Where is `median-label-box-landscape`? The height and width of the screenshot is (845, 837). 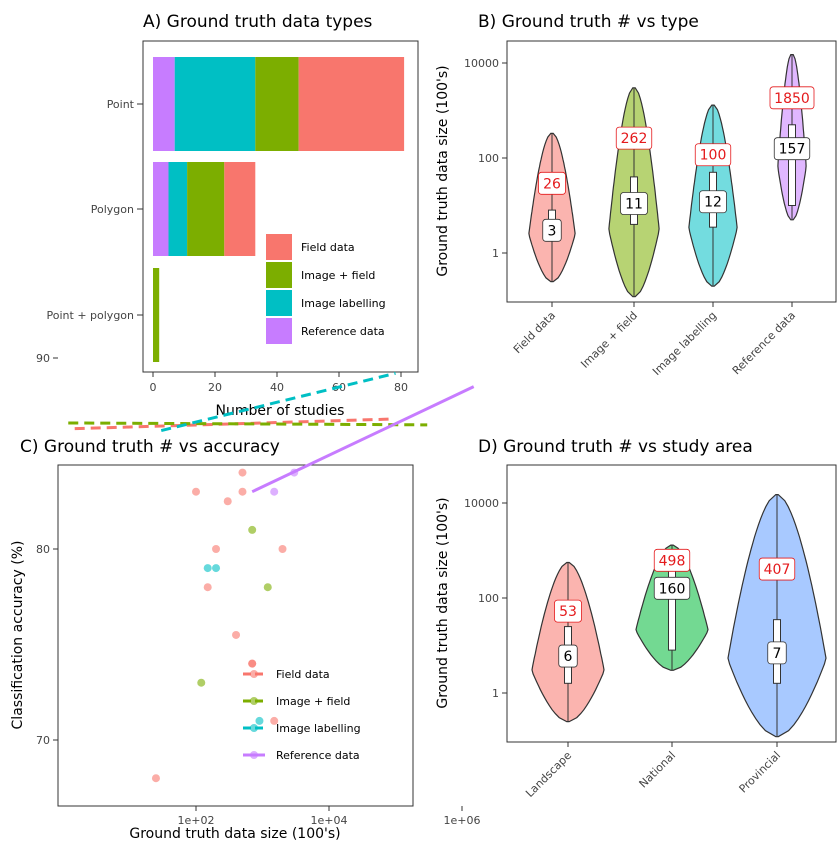
median-label-box-landscape is located at coordinates (568, 656).